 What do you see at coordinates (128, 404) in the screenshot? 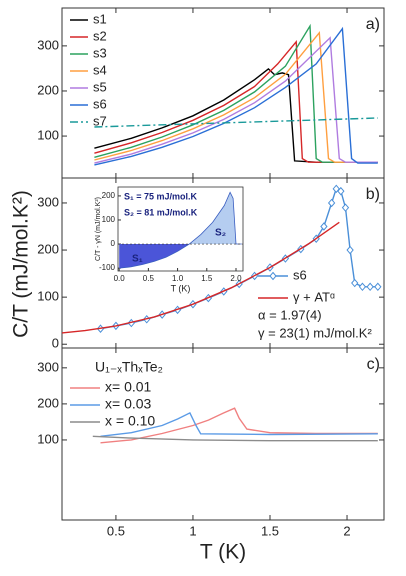
I see `legend-label: x= 0.03` at bounding box center [128, 404].